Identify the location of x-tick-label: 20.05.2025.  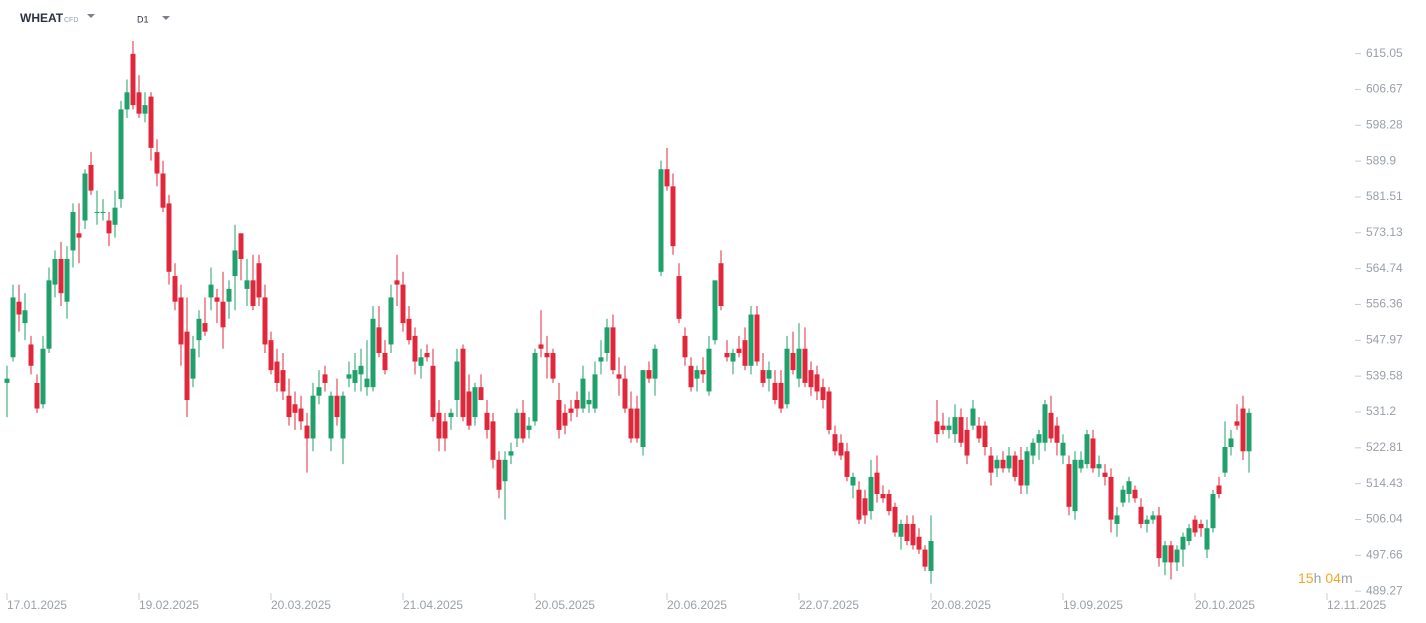
(565, 605).